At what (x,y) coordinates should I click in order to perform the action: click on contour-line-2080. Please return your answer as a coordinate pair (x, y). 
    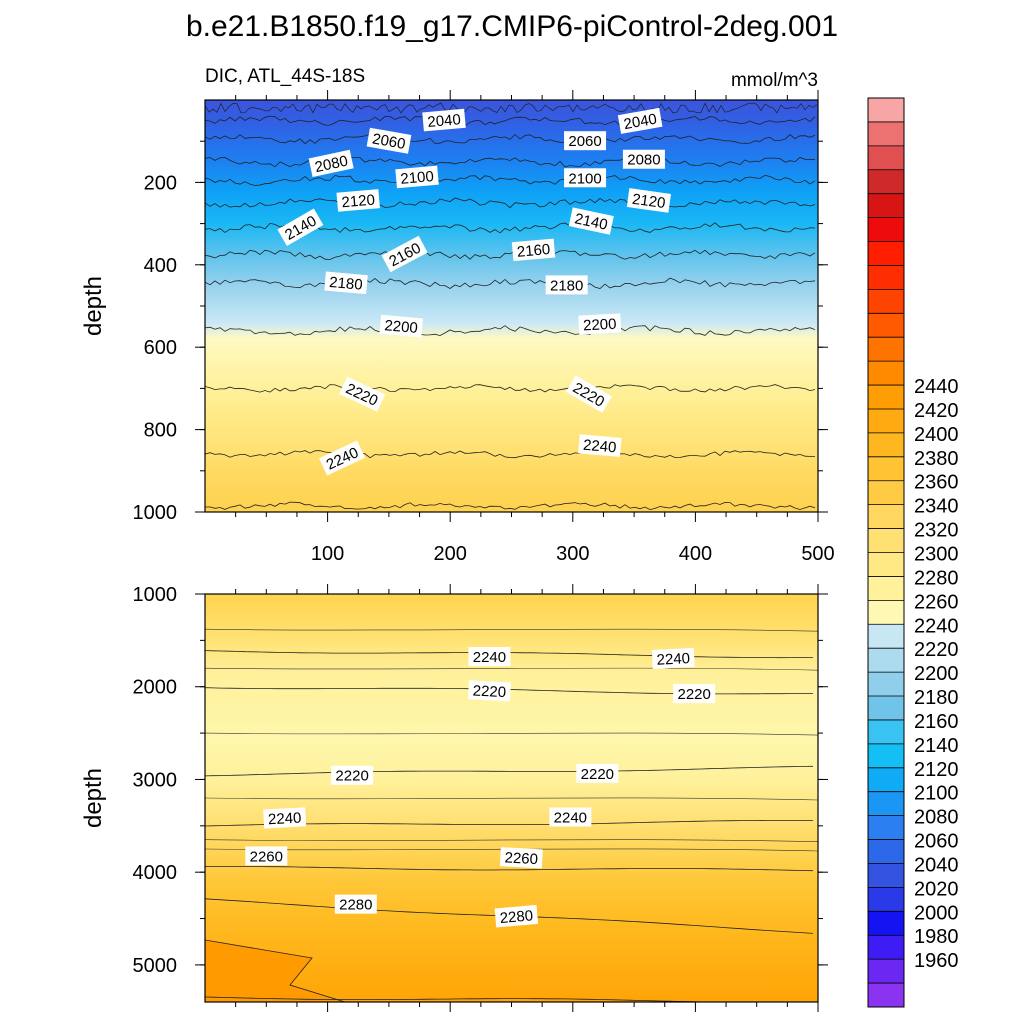
    Looking at the image, I should click on (510, 162).